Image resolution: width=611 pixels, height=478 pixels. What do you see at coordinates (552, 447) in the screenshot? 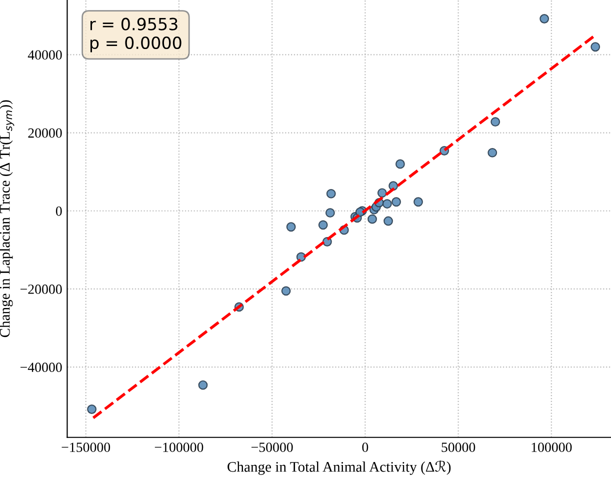
I see `x-tick-label: 100000` at bounding box center [552, 447].